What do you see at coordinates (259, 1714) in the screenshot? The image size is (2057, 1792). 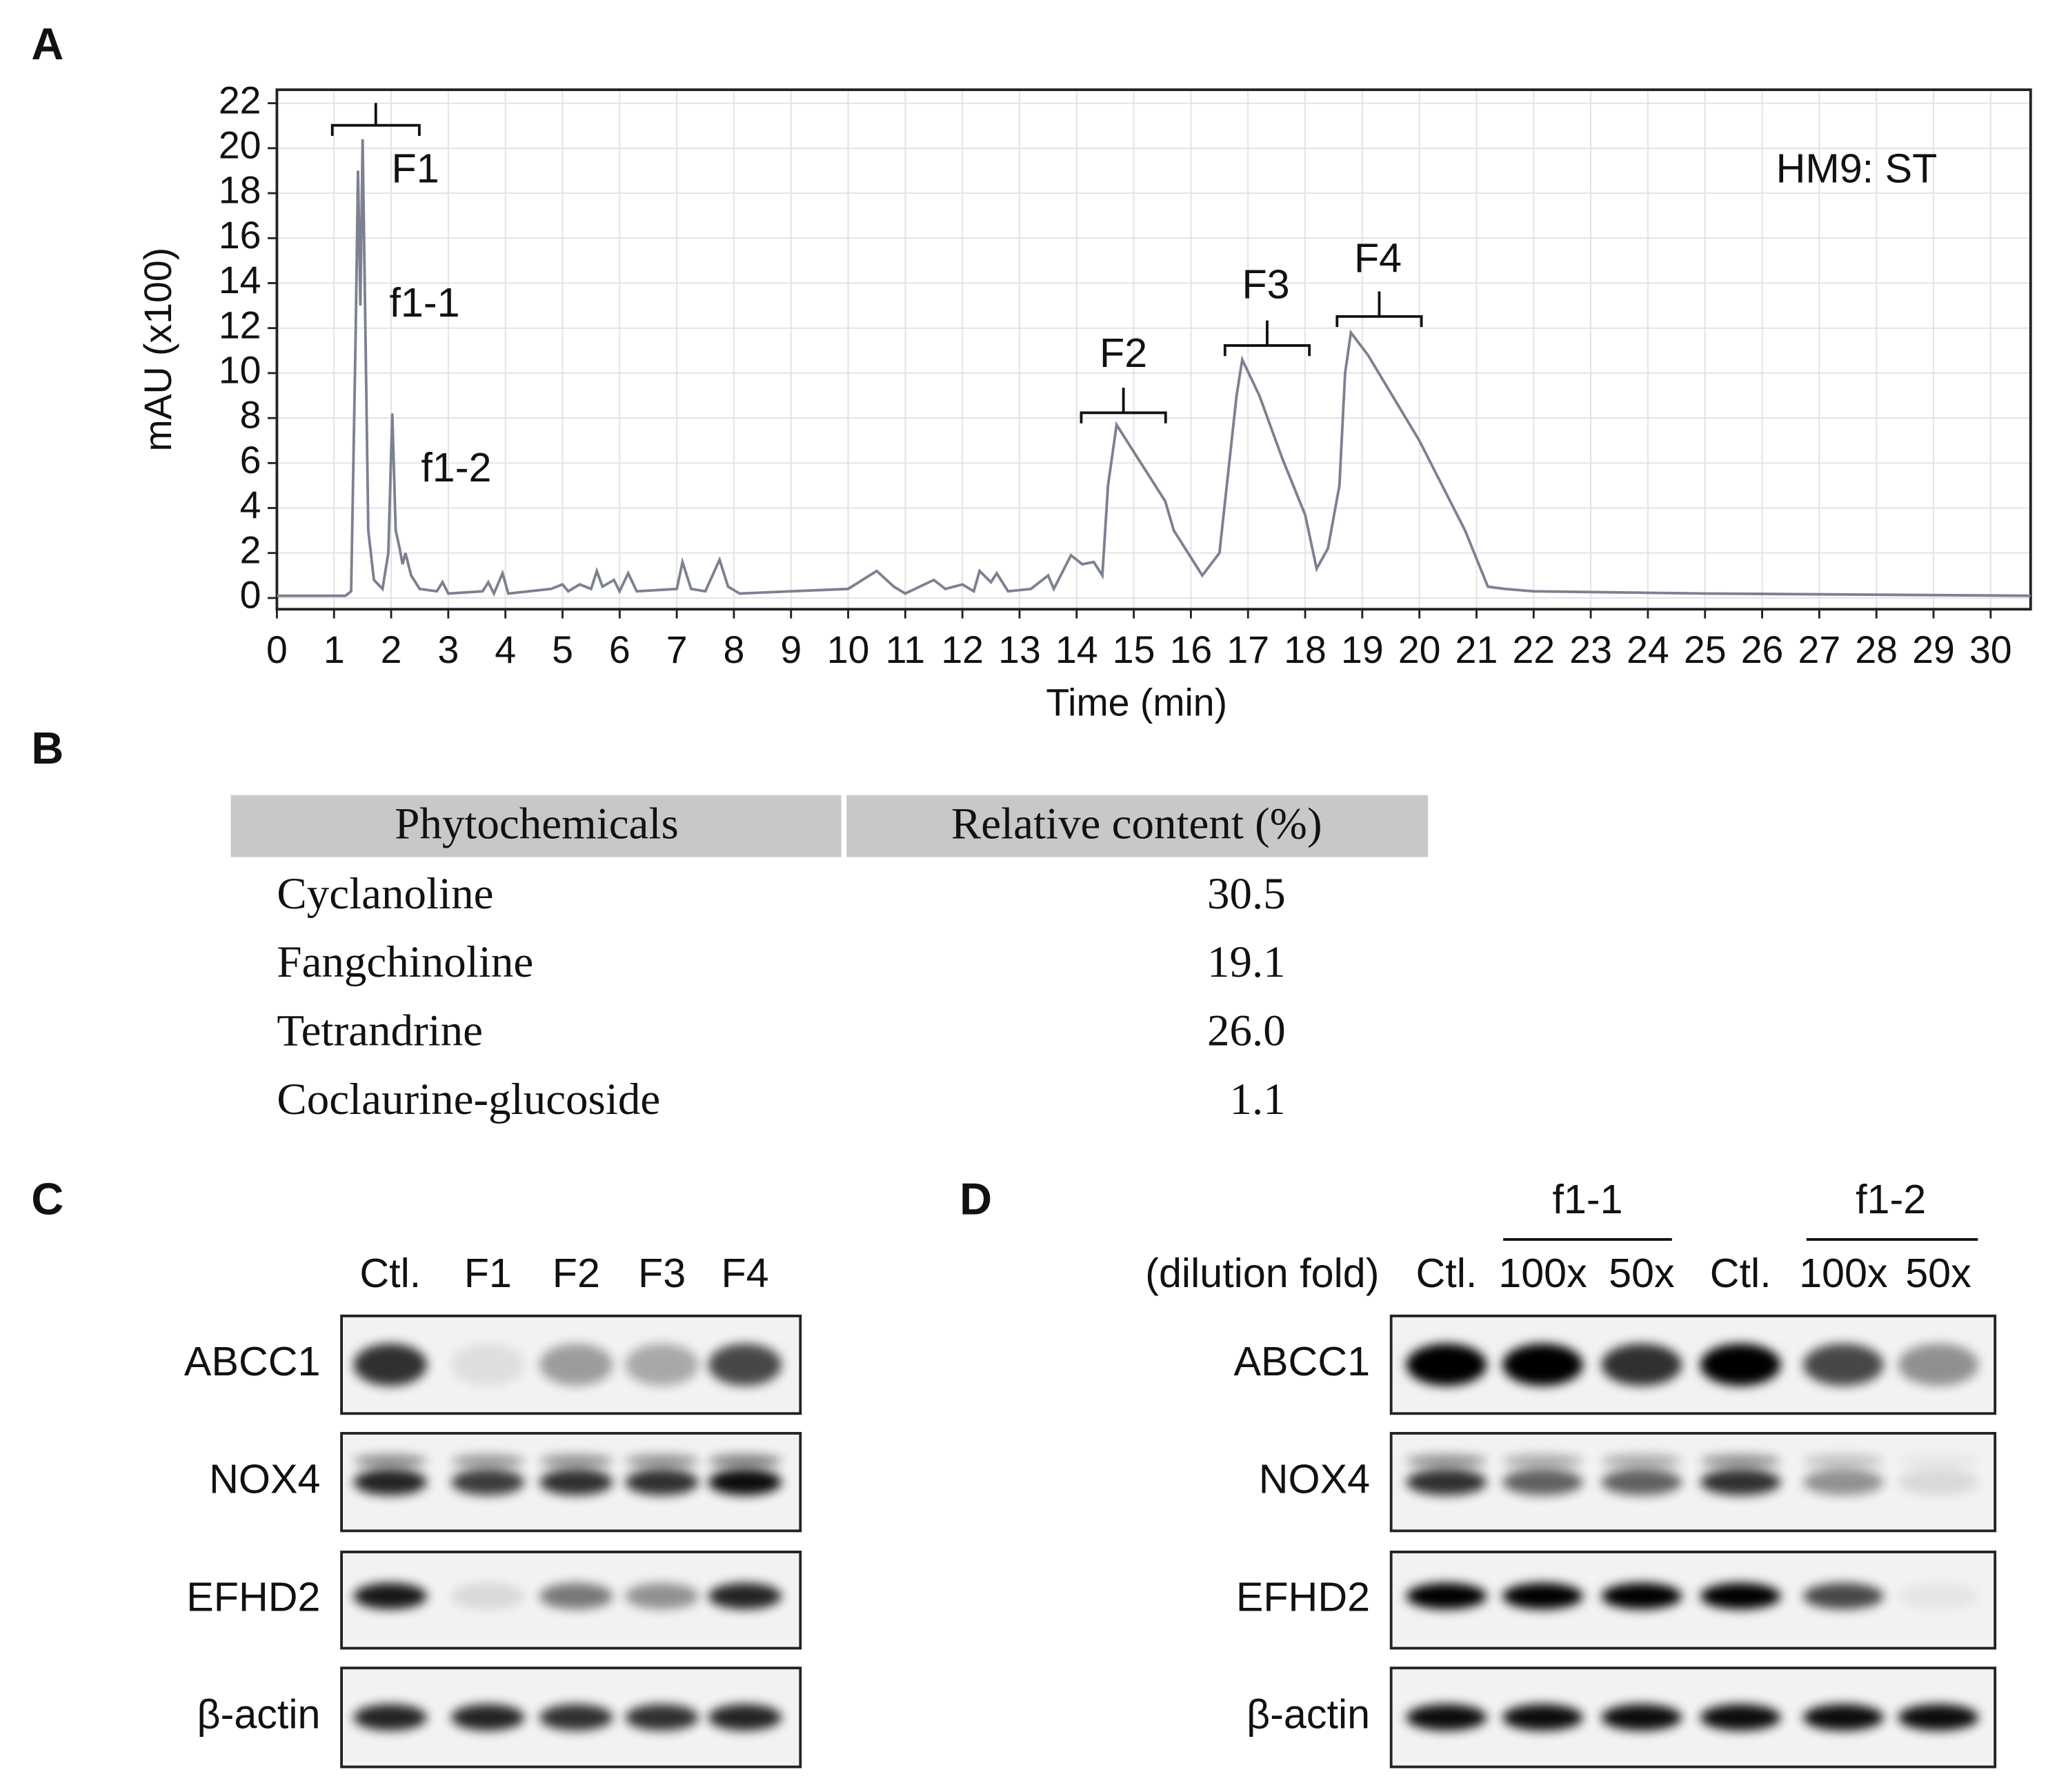 I see `blot-row-label: β-actin` at bounding box center [259, 1714].